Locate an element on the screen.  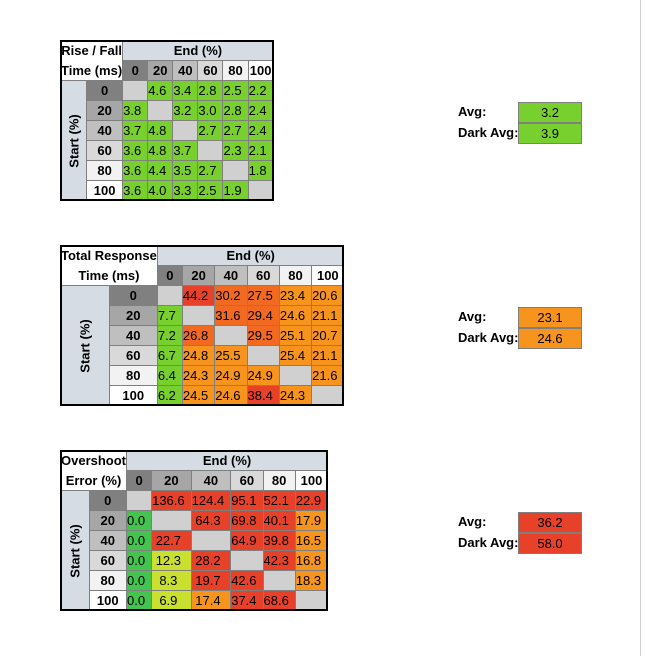
table-cell: 1.9 is located at coordinates (235, 190).